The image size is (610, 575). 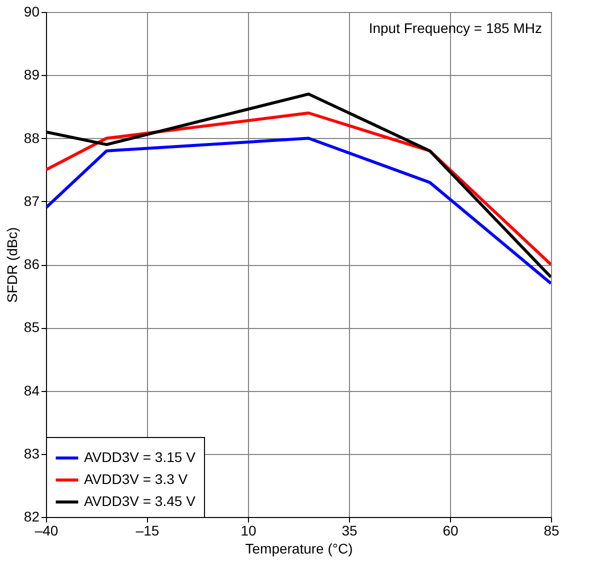 What do you see at coordinates (32, 12) in the screenshot?
I see `y-tick-label: 90` at bounding box center [32, 12].